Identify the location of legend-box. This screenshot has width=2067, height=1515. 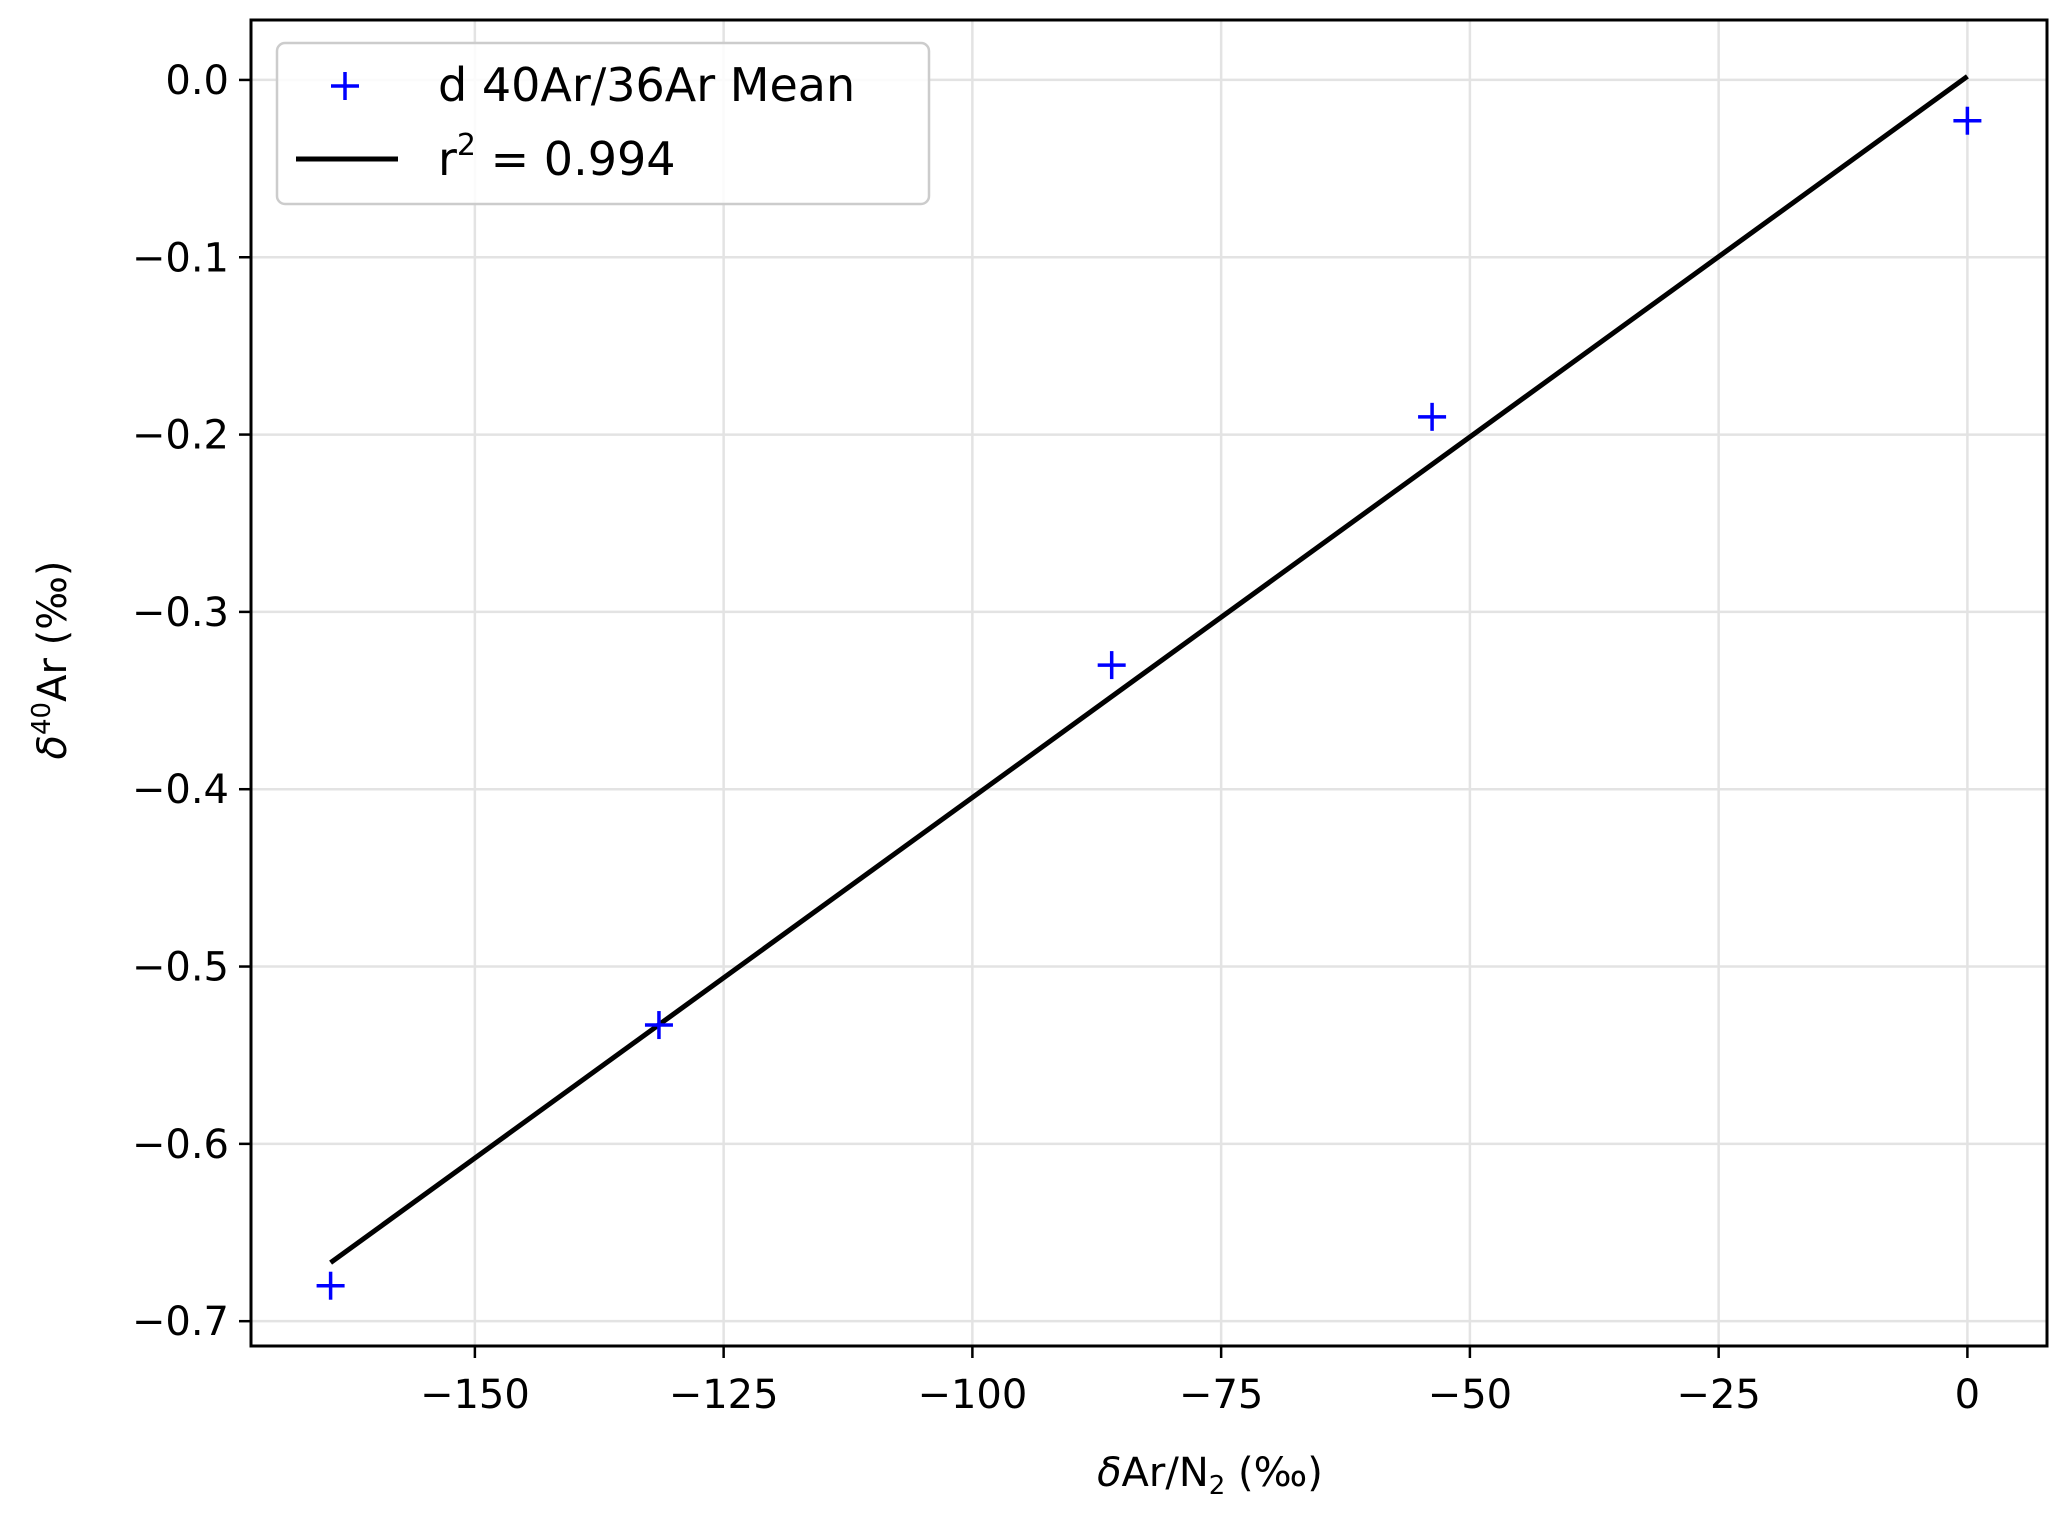
(603, 123).